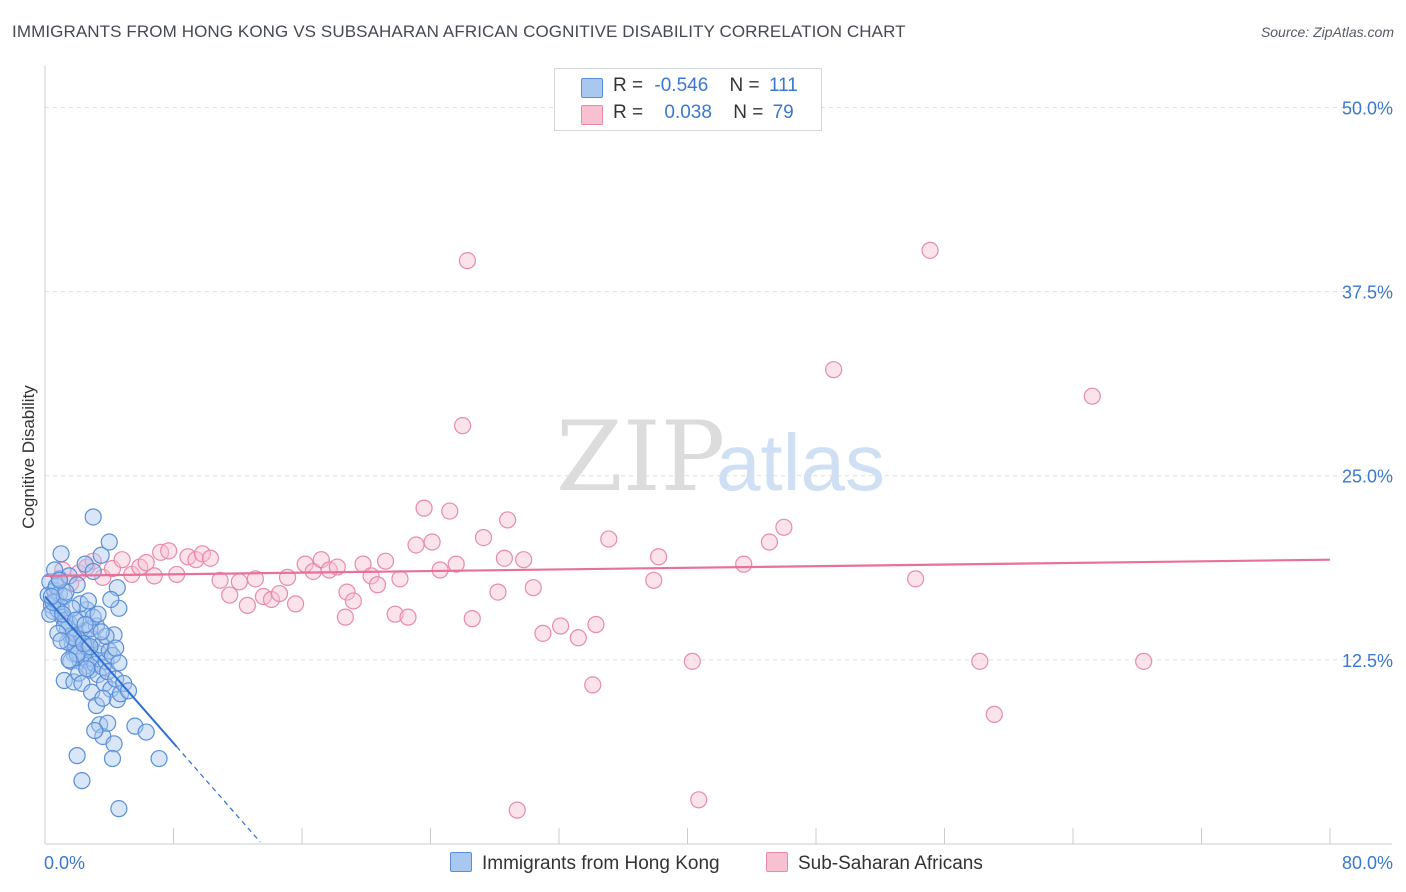 This screenshot has height=892, width=1406. Describe the element at coordinates (218, 794) in the screenshot. I see `hong-kong-trendline-extension` at that location.